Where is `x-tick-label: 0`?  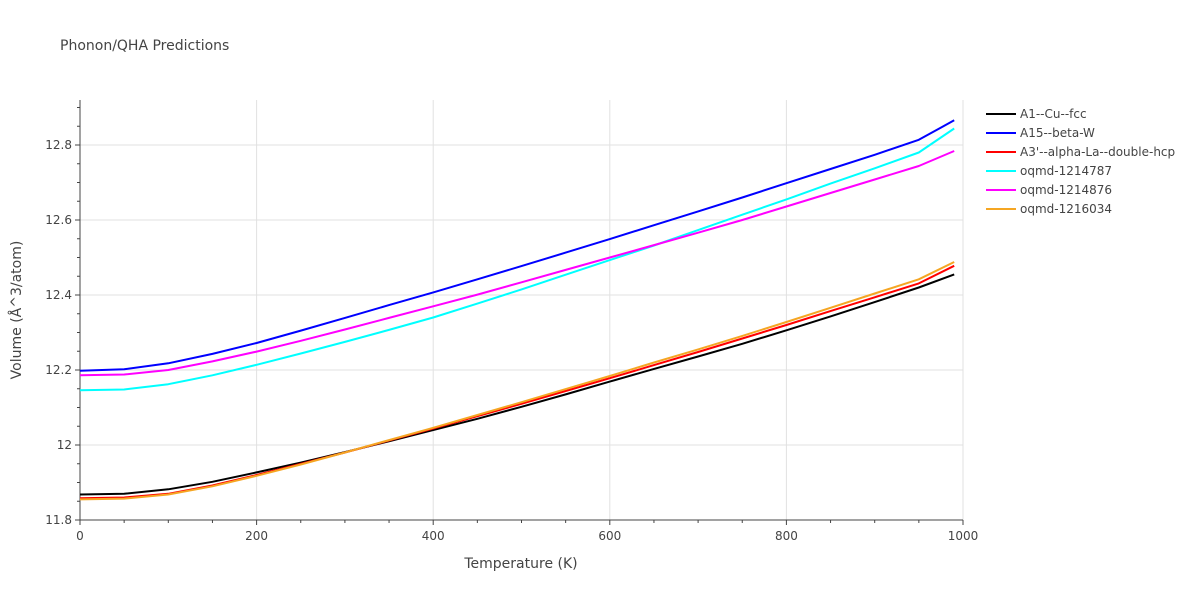 x-tick-label: 0 is located at coordinates (80, 536).